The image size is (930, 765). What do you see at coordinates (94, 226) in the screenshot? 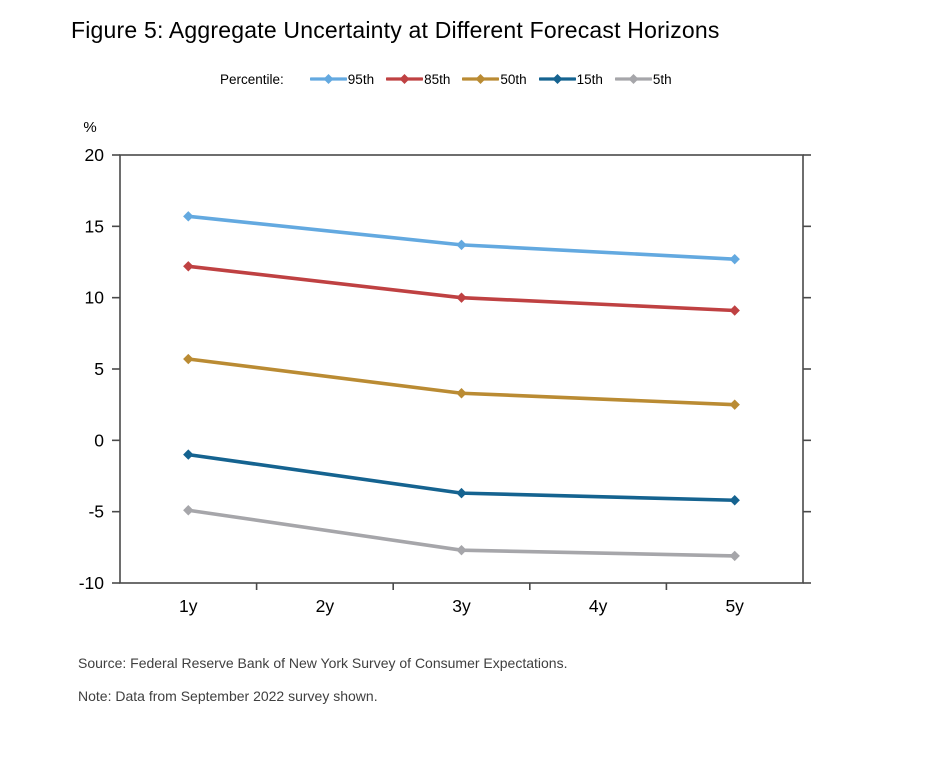
I see `y-axis-tick-label: 15` at bounding box center [94, 226].